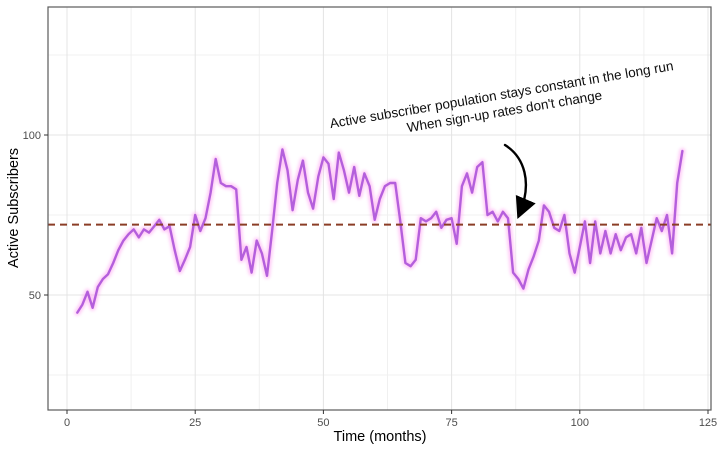 The image size is (720, 450). What do you see at coordinates (708, 423) in the screenshot?
I see `x-tick-label-125: 125` at bounding box center [708, 423].